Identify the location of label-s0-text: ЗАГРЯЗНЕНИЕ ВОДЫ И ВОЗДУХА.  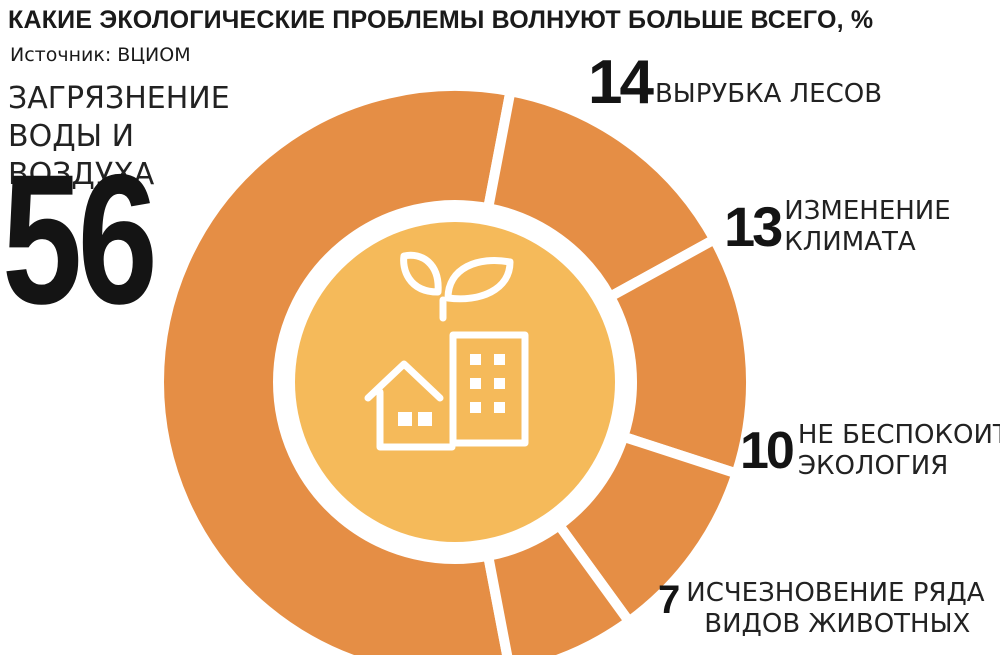
(138, 137).